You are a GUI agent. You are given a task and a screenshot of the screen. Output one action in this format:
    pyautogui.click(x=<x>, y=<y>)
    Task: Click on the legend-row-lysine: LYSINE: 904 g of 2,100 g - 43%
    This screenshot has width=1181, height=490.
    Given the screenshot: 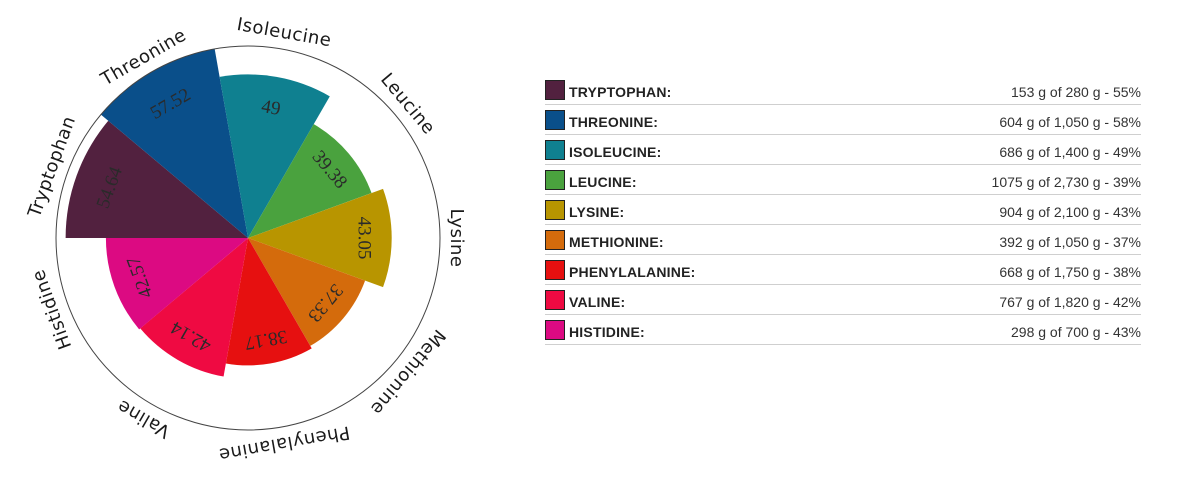 What is the action you would take?
    pyautogui.click(x=843, y=210)
    